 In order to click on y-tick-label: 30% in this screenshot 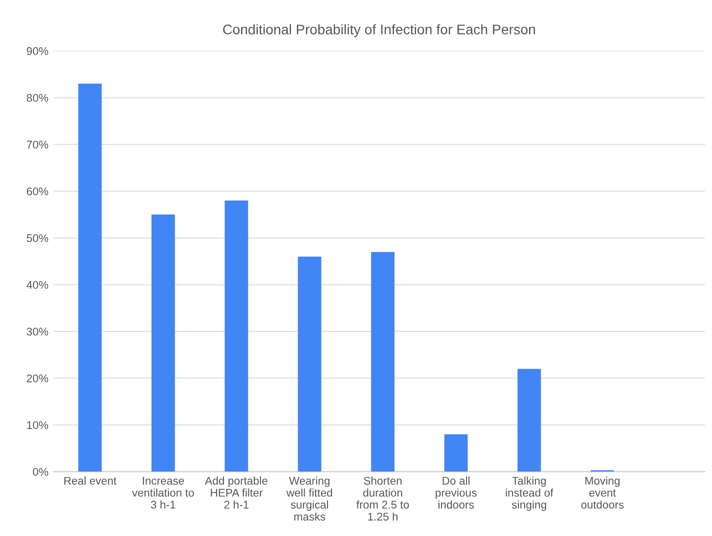, I will do `click(37, 332)`.